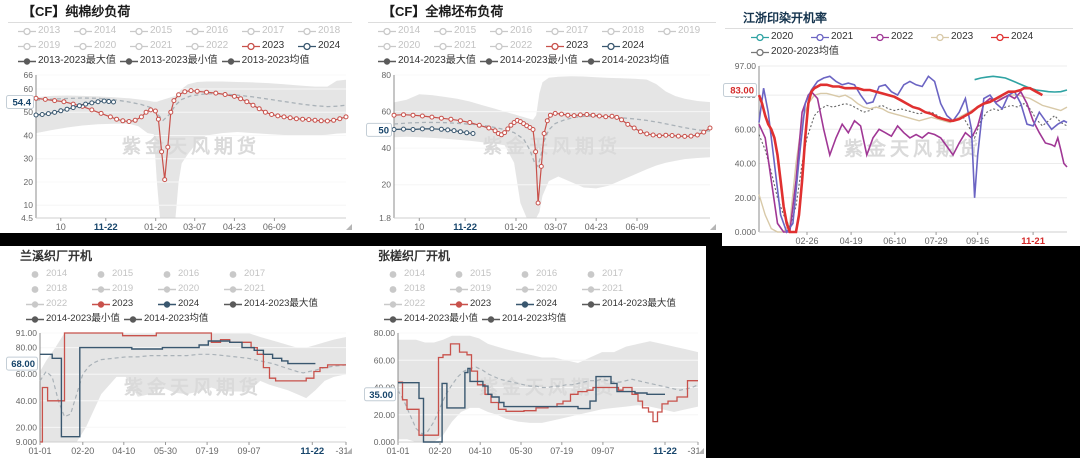 The image size is (1080, 458). I want to click on chart-title: 江浙印染开机率, so click(899, 18).